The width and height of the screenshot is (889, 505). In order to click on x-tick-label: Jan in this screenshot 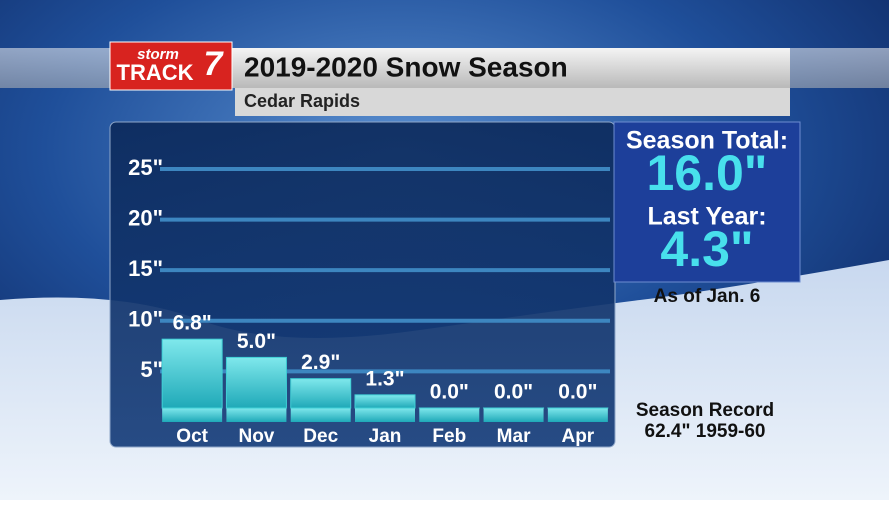, I will do `click(385, 436)`.